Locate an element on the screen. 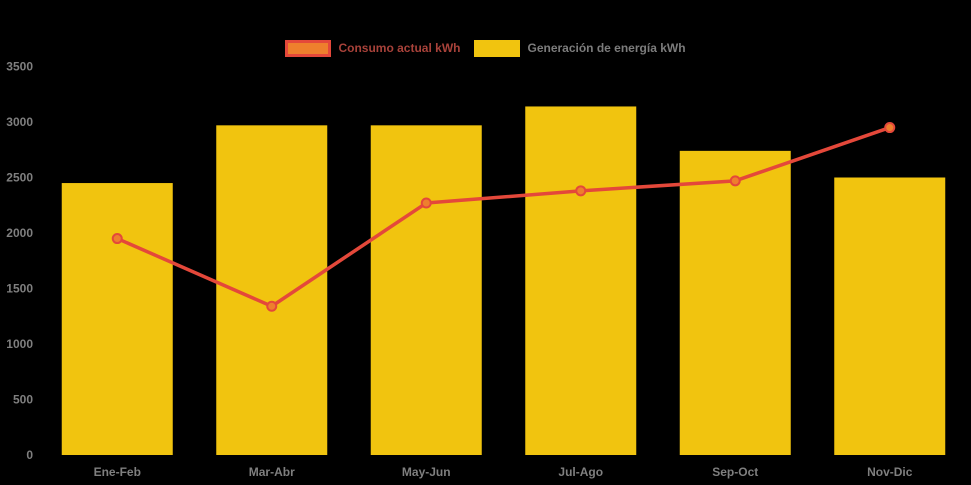  x-axis-label: Jul-Ago is located at coordinates (580, 472).